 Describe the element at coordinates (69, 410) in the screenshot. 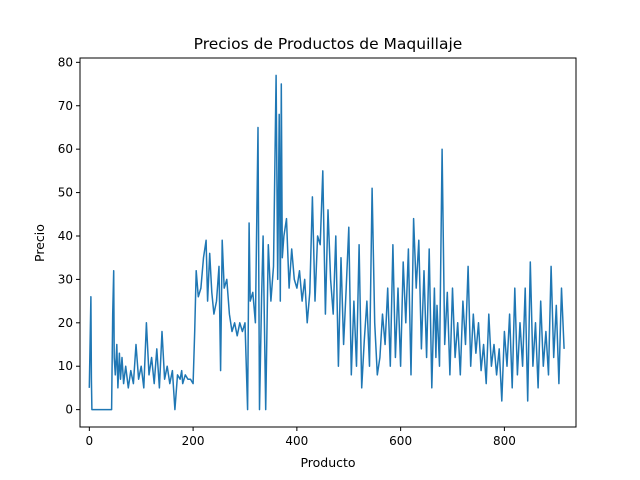

I see `y-tick-label: 0` at that location.